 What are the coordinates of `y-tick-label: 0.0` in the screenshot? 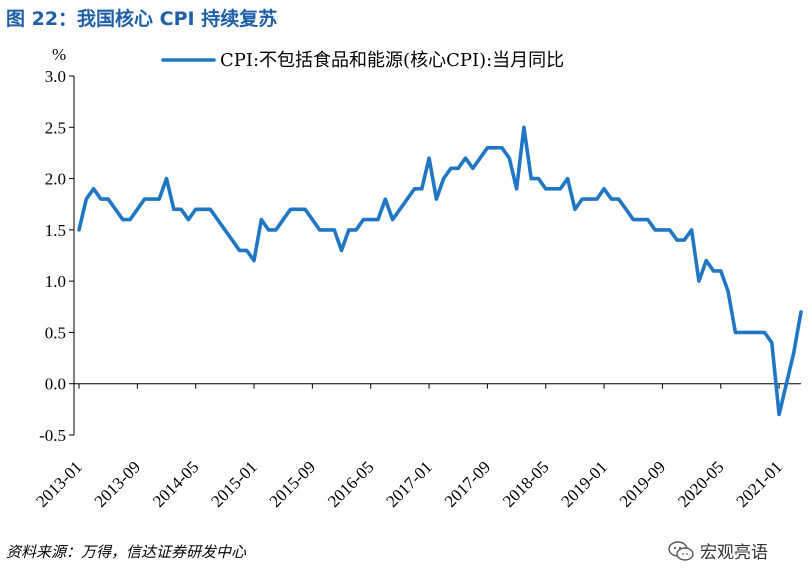 It's located at (55, 384).